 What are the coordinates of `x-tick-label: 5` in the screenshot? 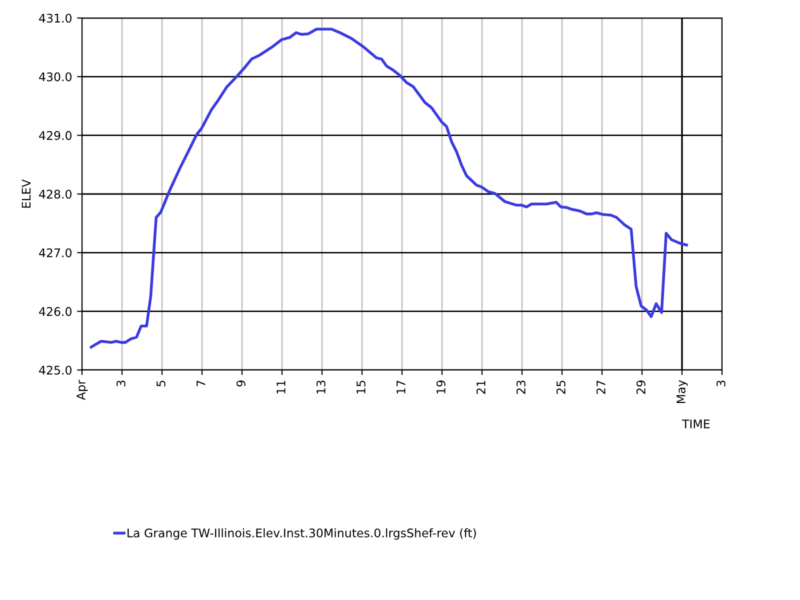 It's located at (161, 383).